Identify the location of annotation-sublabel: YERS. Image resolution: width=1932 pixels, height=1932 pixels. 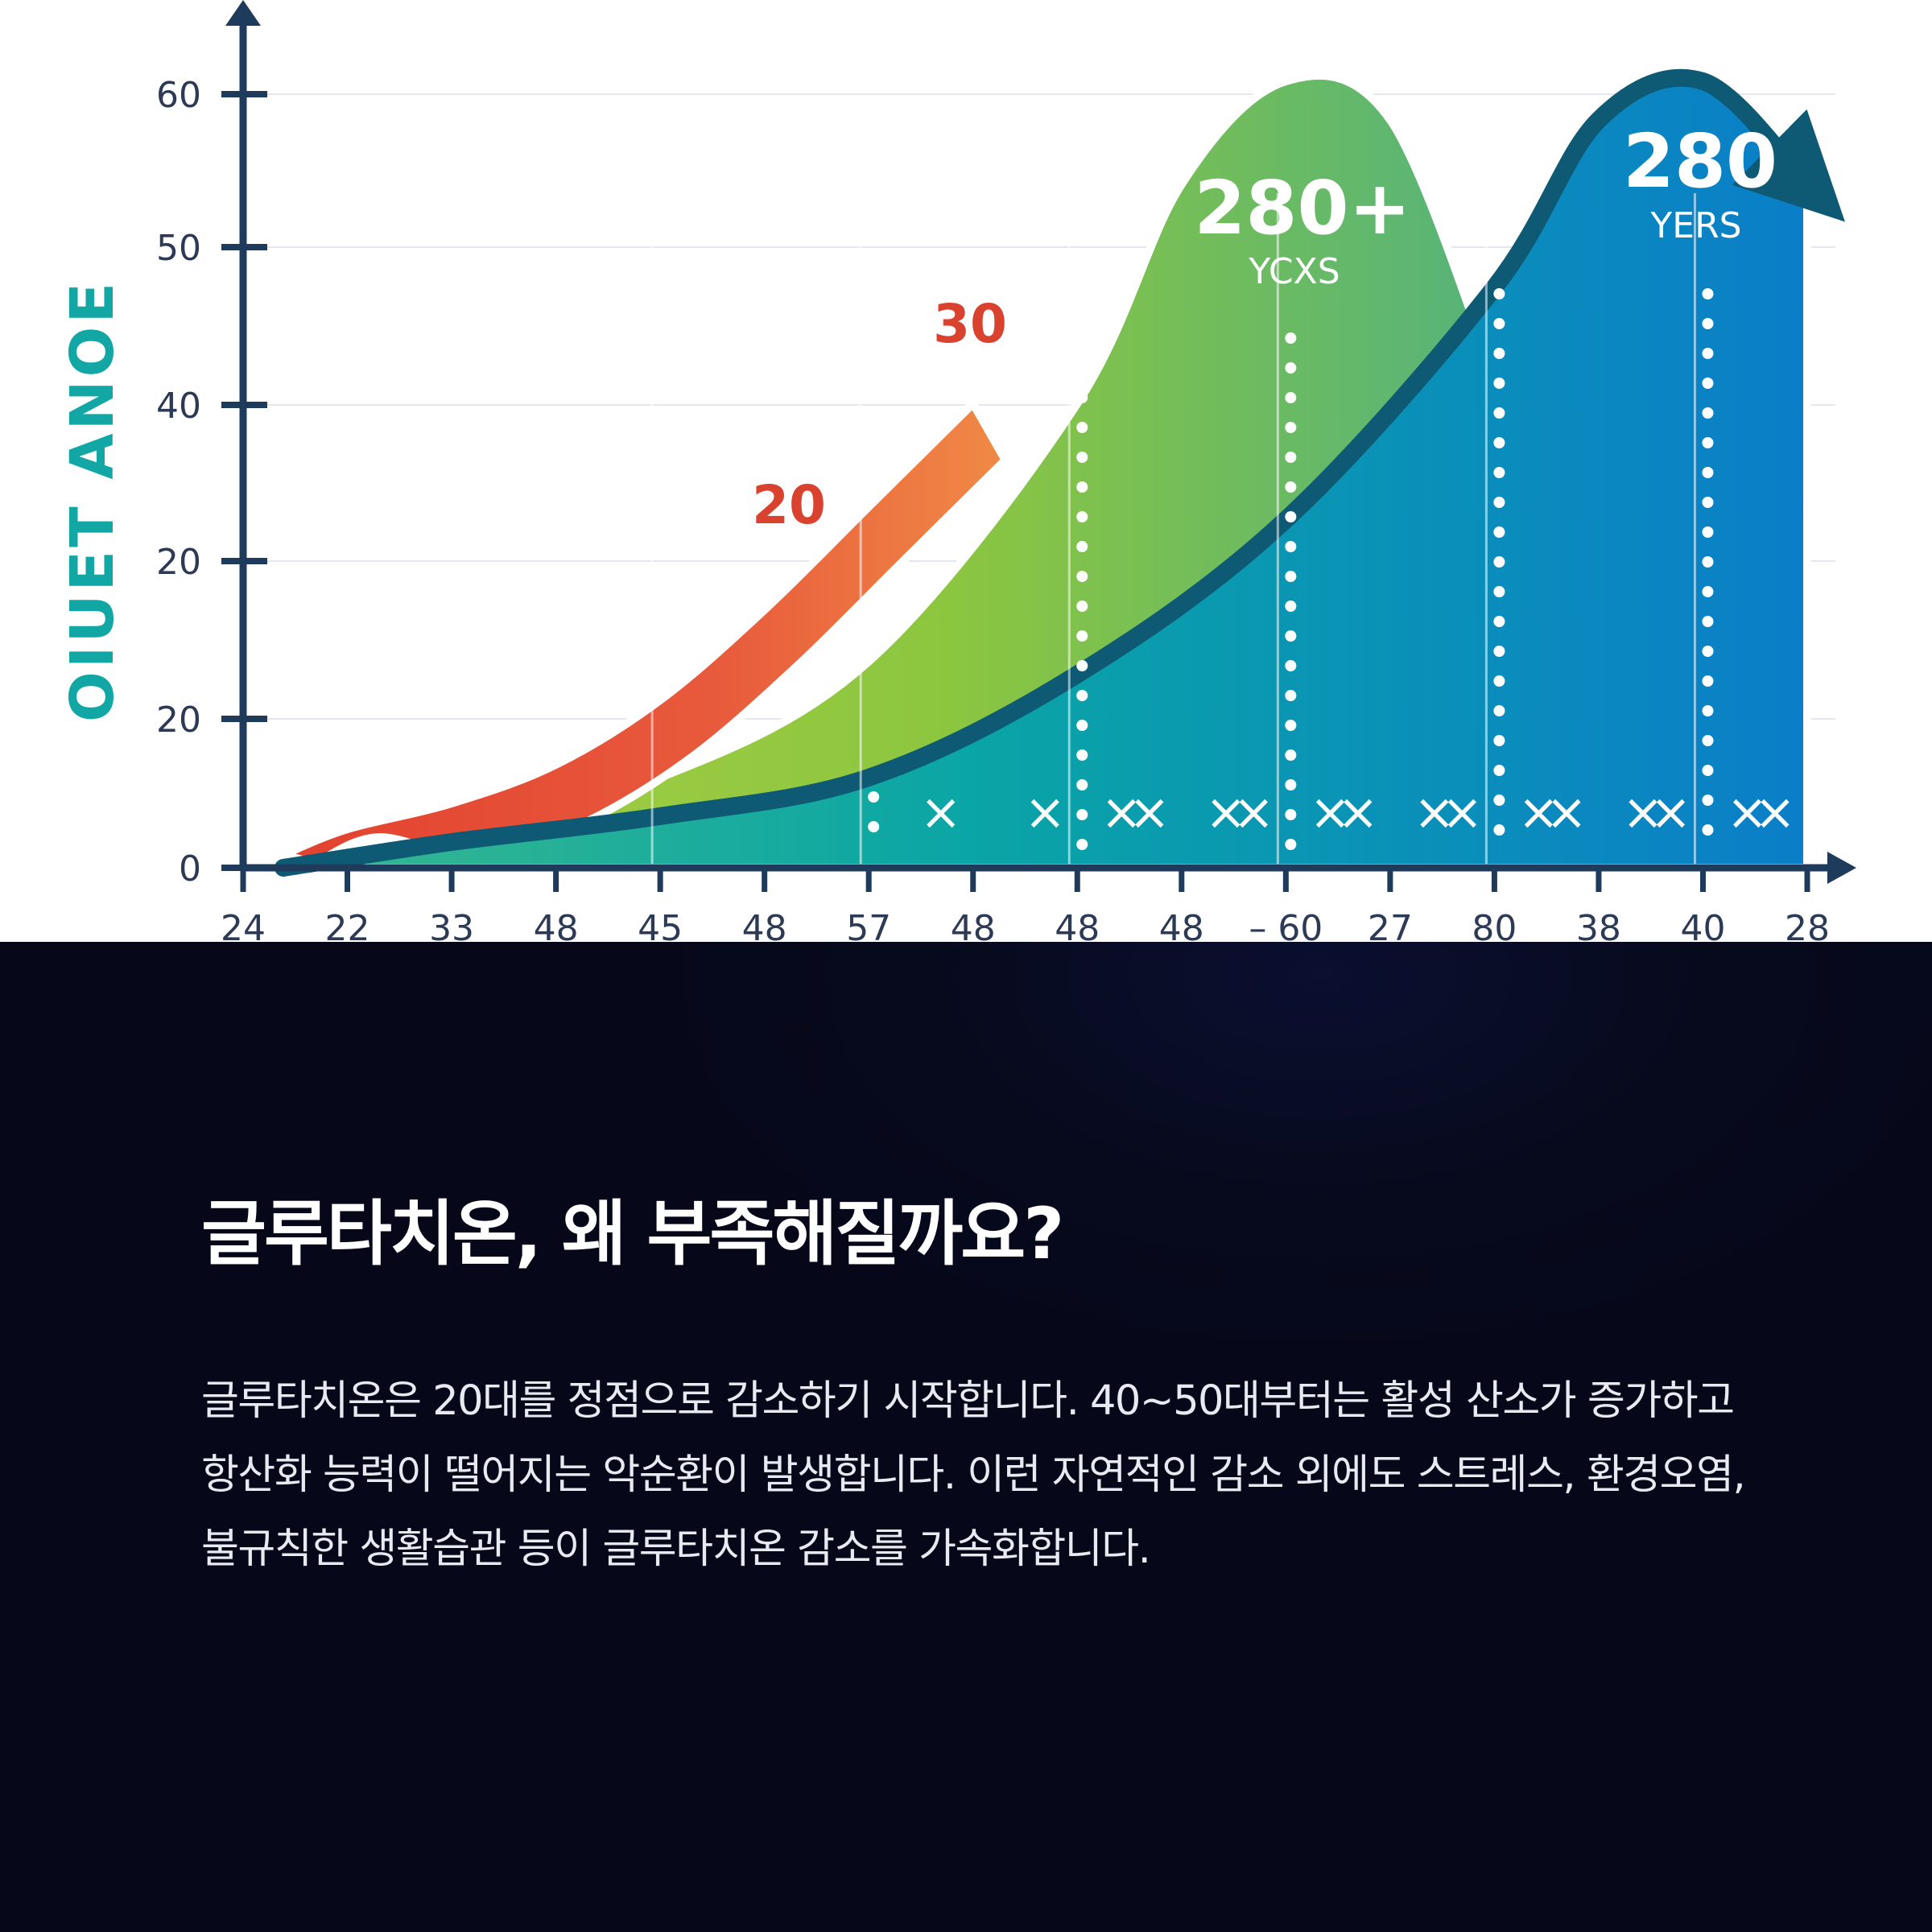
(1695, 225).